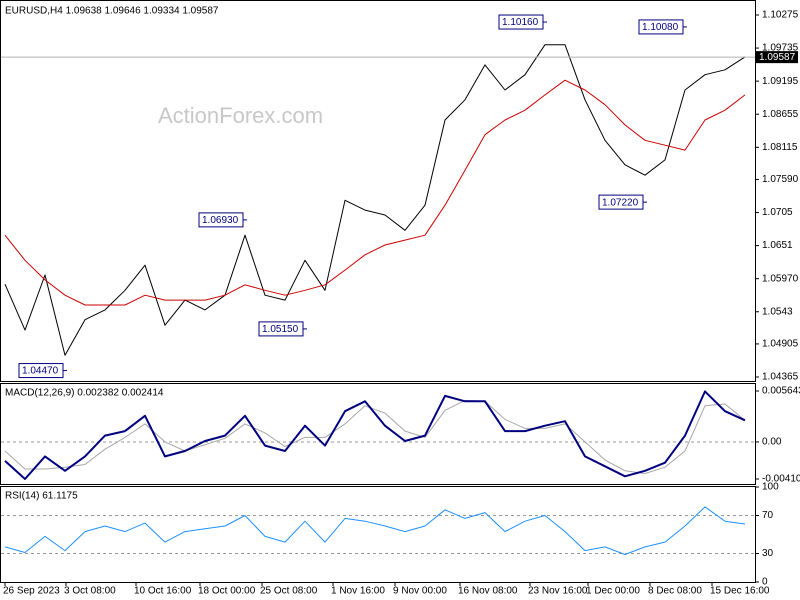  Describe the element at coordinates (675, 591) in the screenshot. I see `x-tick-label: 8 Dec 08:00` at that location.